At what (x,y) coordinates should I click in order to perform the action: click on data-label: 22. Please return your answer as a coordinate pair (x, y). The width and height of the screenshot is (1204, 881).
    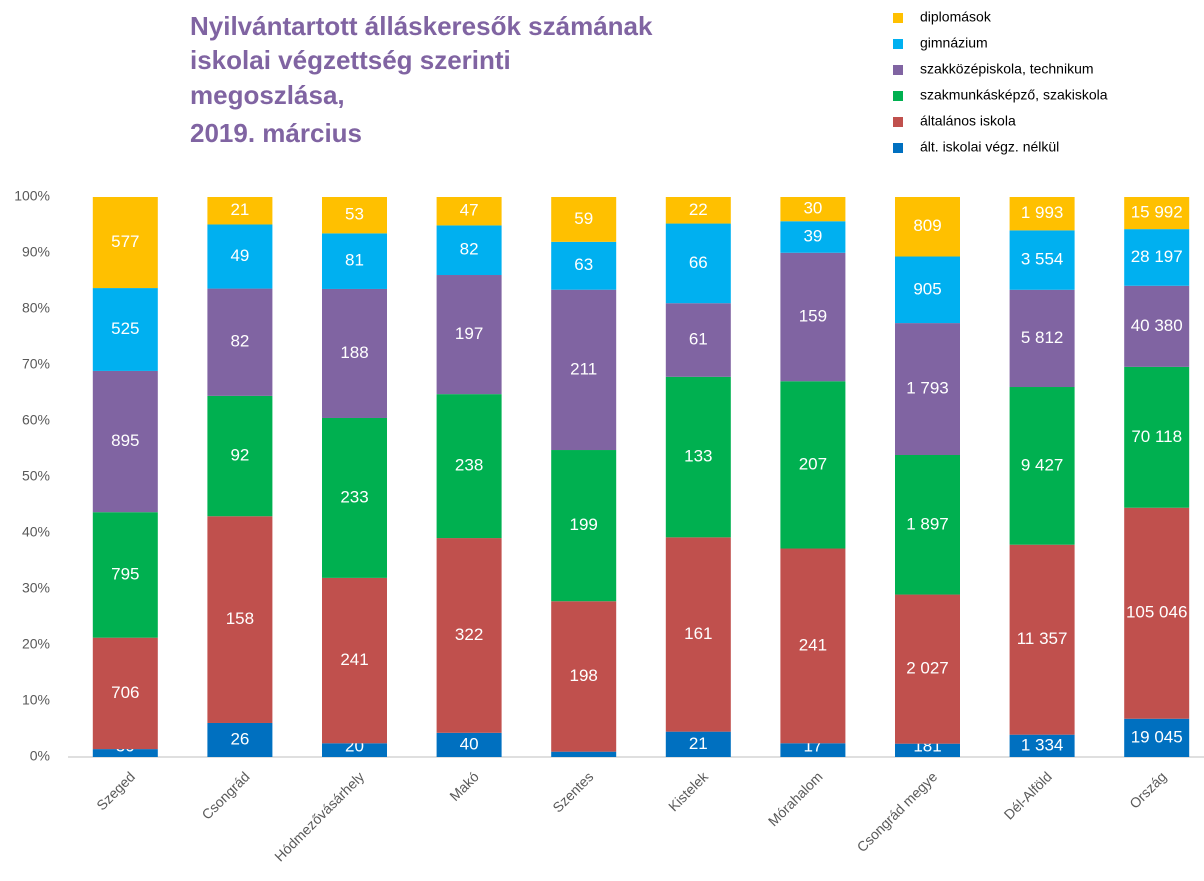
    Looking at the image, I should click on (698, 209).